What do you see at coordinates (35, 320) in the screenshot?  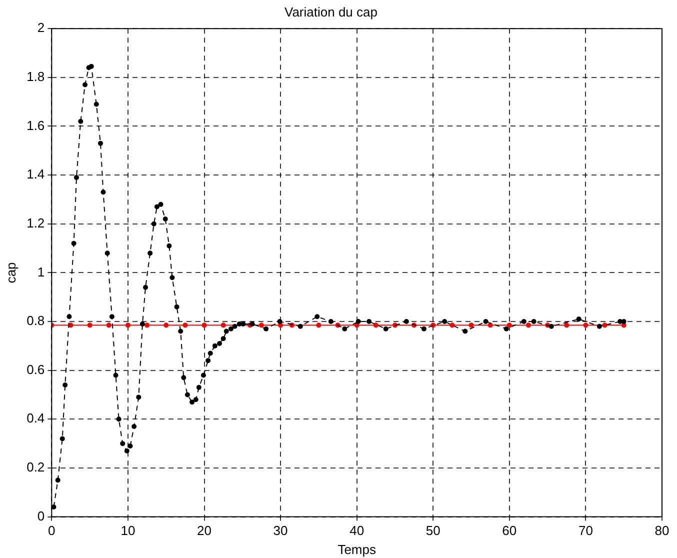 I see `y-tick-label: 0.8` at bounding box center [35, 320].